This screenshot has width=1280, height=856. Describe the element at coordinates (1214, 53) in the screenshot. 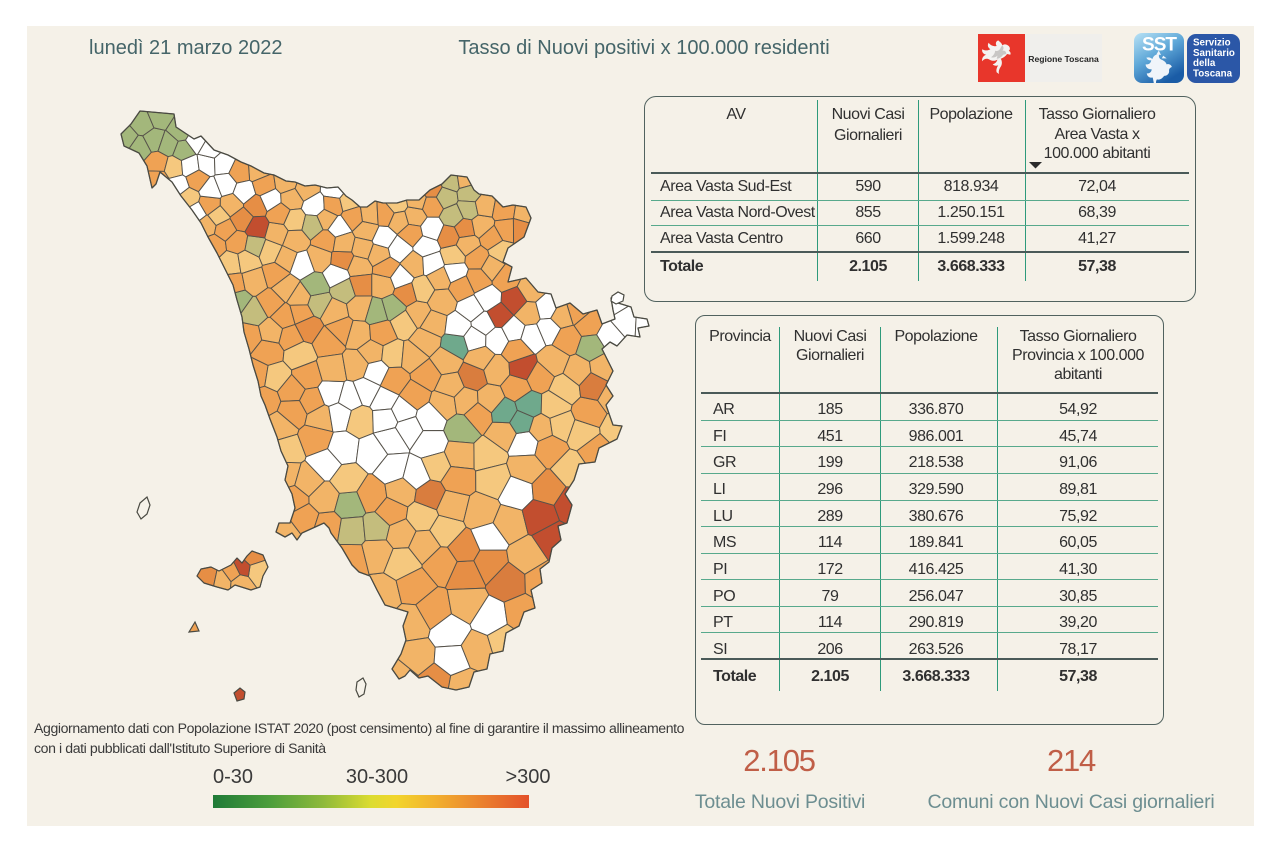

I see `svg-text: Sanitario` at that location.